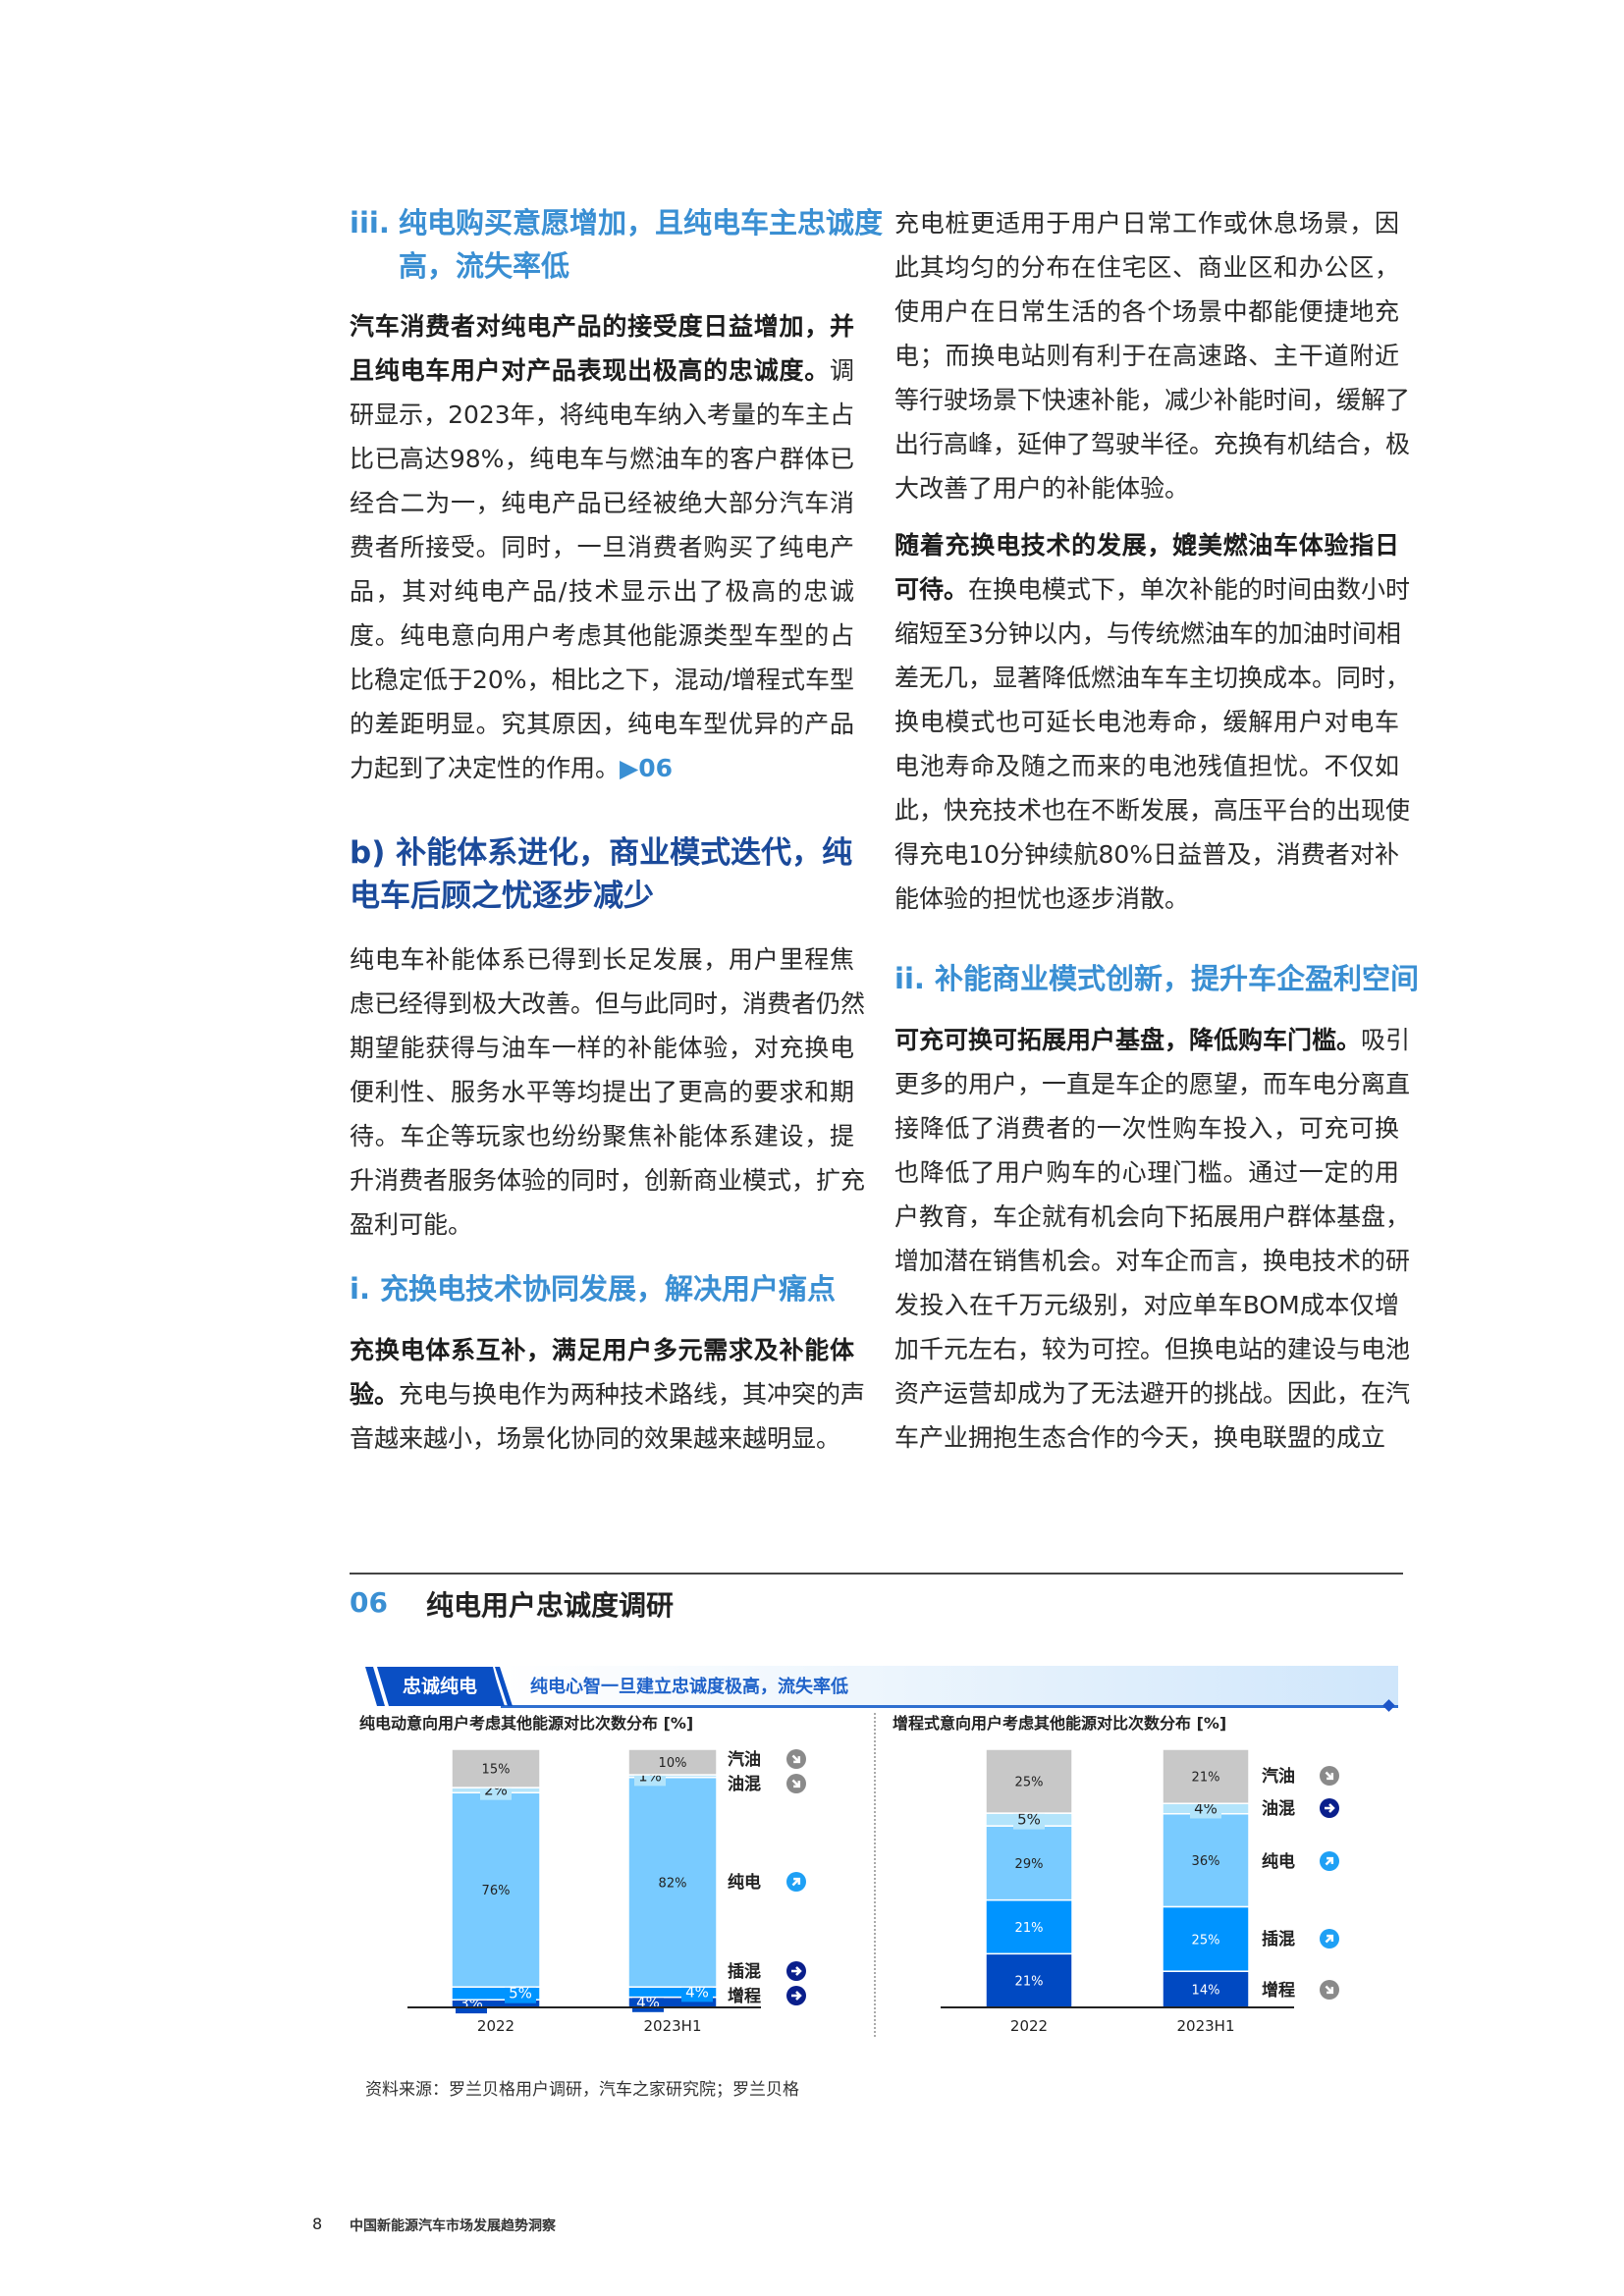  What do you see at coordinates (1189, 590) in the screenshot?
I see `text: 在换电模式下，单次补能的时间由数小时` at bounding box center [1189, 590].